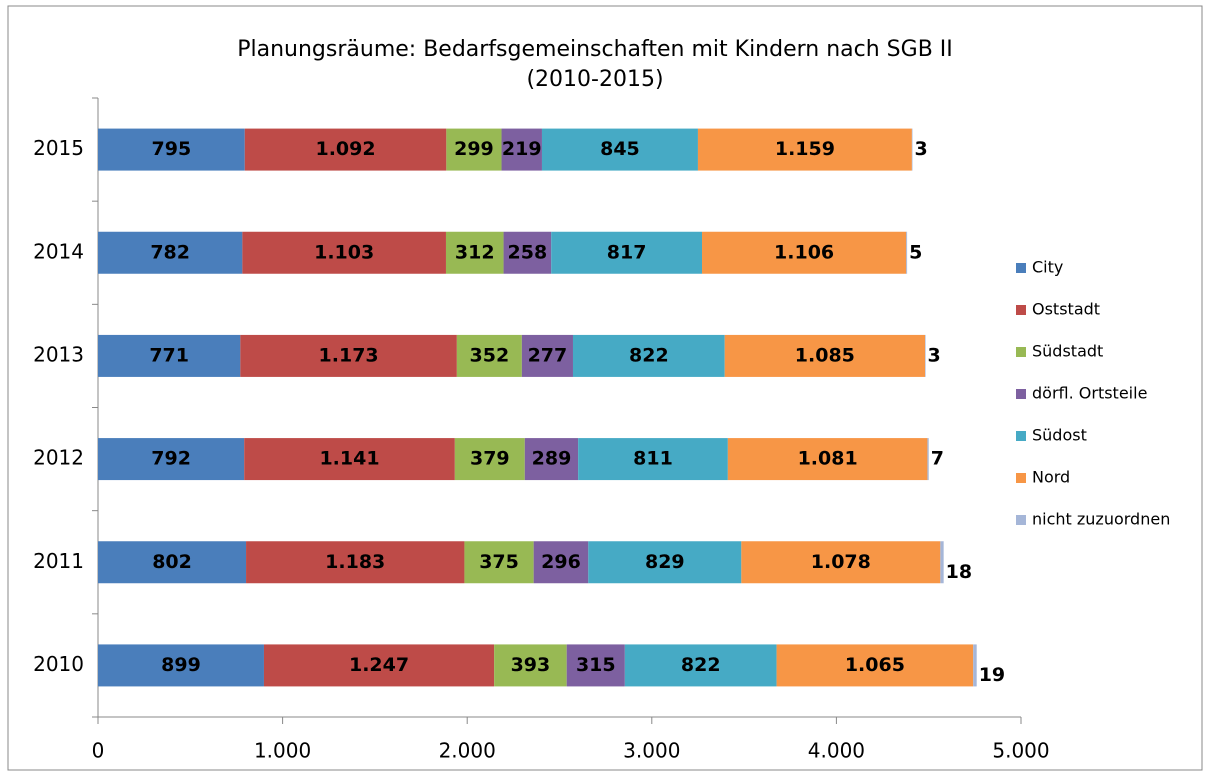 The height and width of the screenshot is (773, 1205). I want to click on x-tick-label: 3.000, so click(651, 751).